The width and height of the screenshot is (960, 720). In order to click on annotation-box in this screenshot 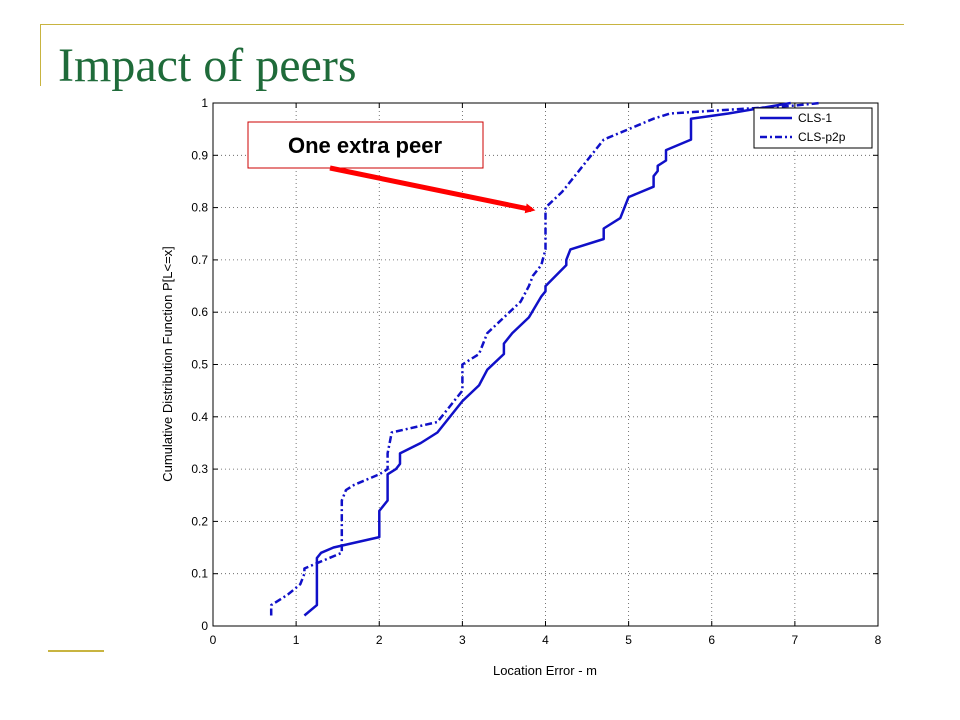, I will do `click(365, 145)`.